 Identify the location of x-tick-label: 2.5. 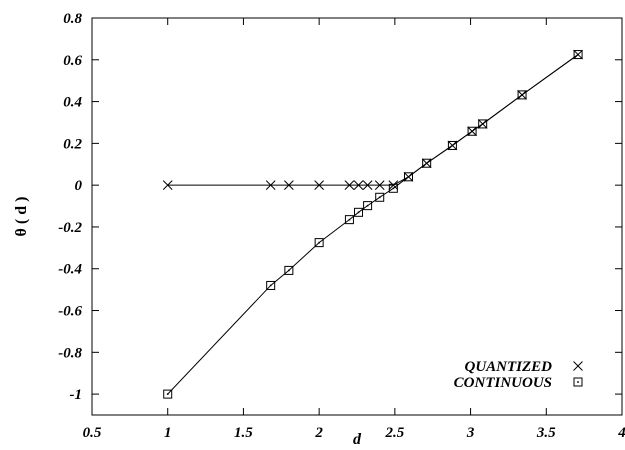
(394, 433).